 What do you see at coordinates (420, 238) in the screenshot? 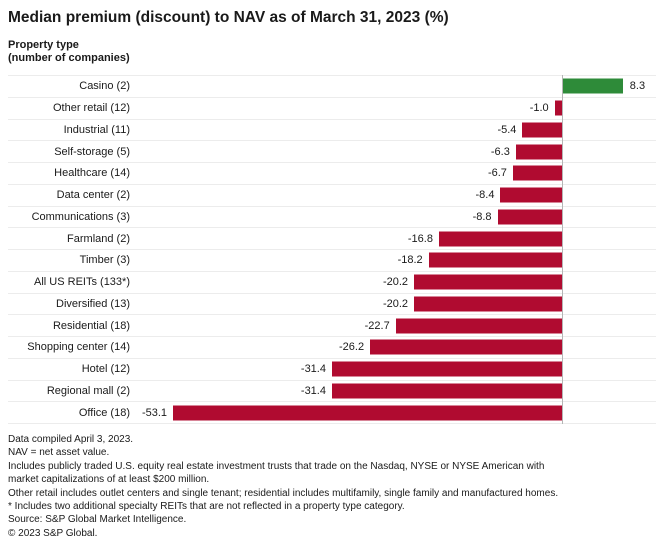
I see `value-label: -16.8` at bounding box center [420, 238].